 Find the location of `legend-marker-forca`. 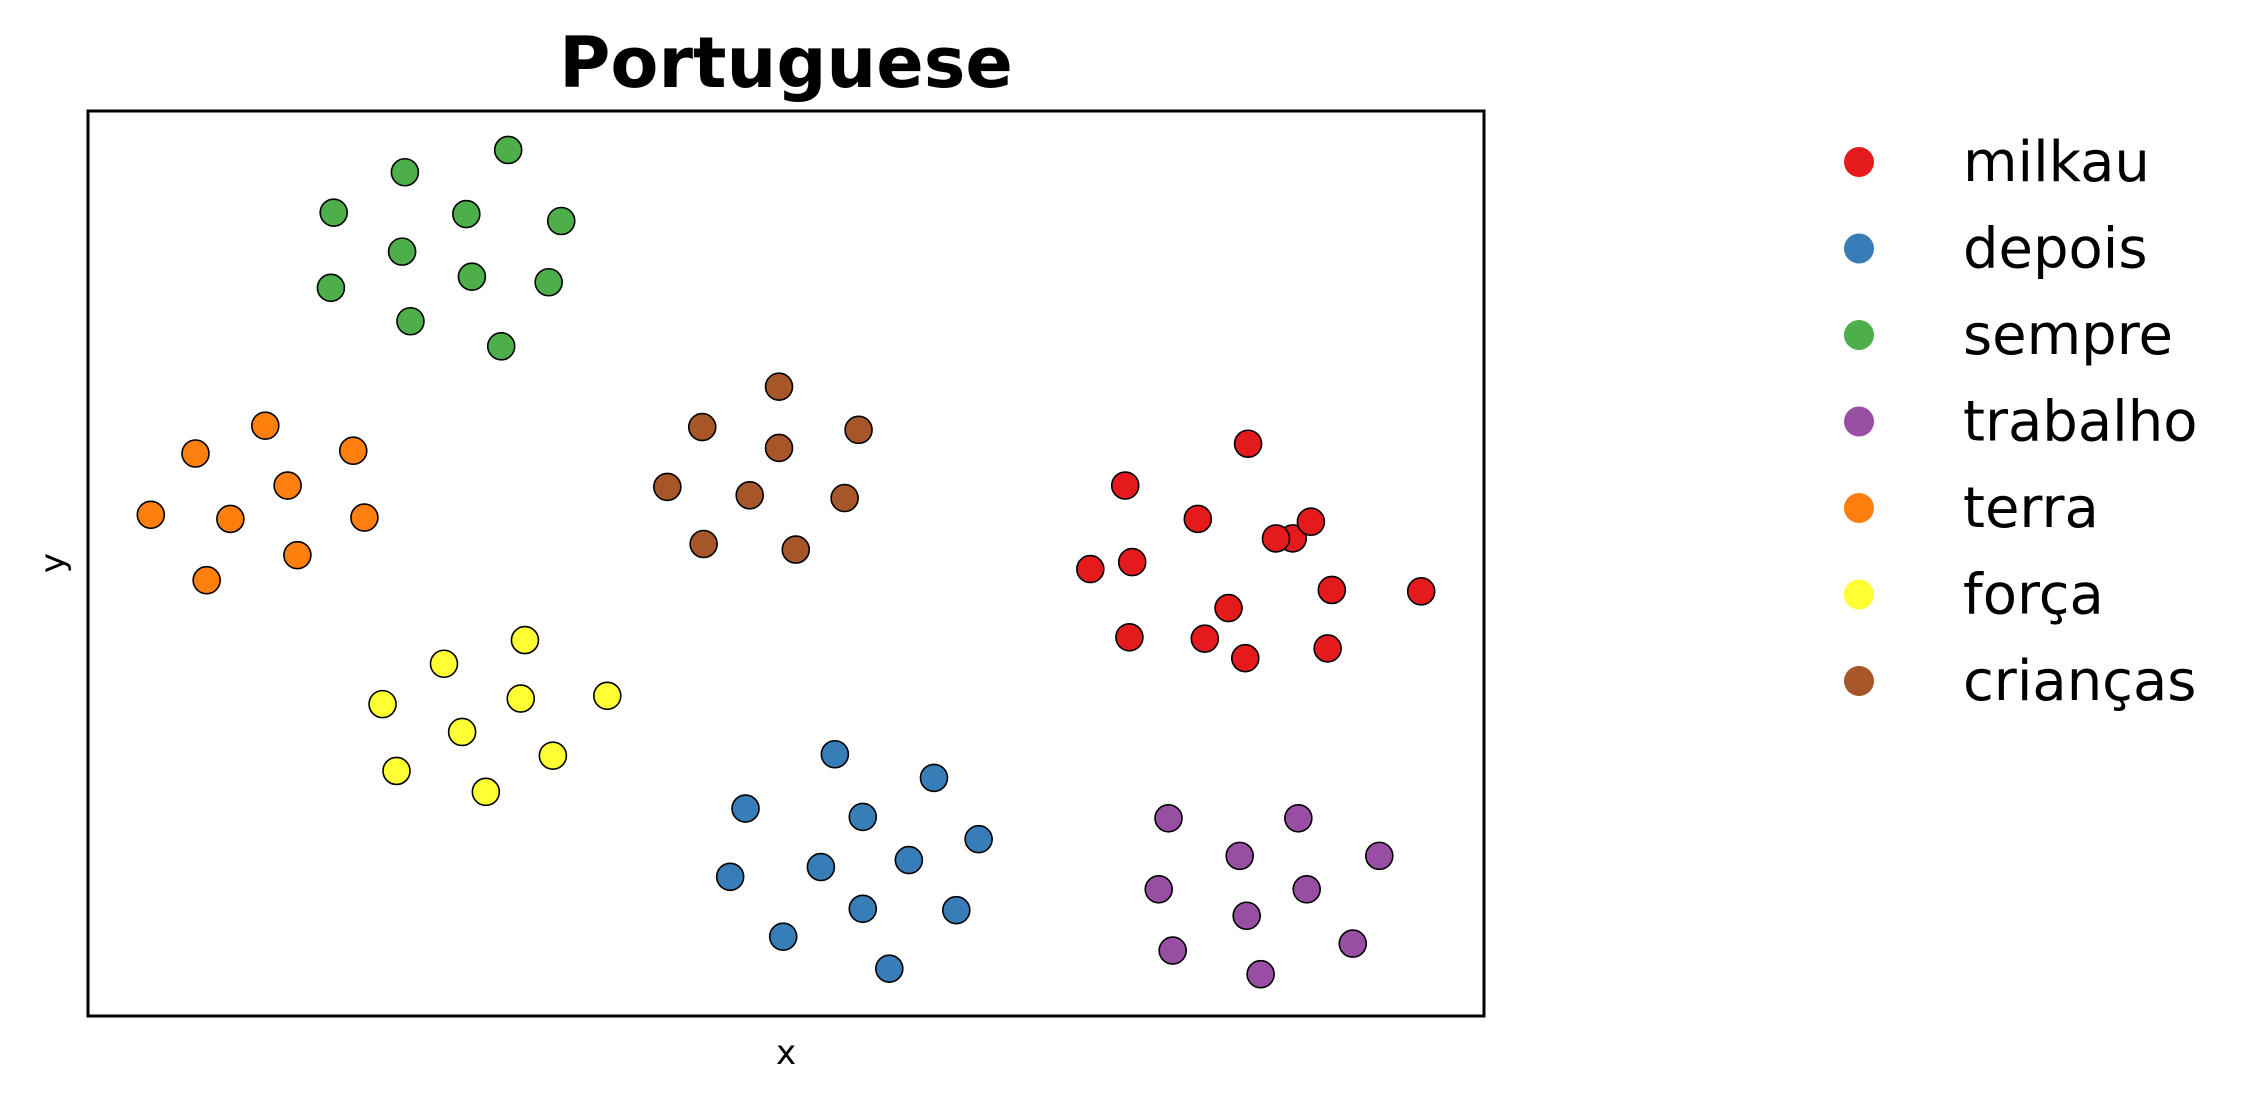

legend-marker-forca is located at coordinates (1859, 594).